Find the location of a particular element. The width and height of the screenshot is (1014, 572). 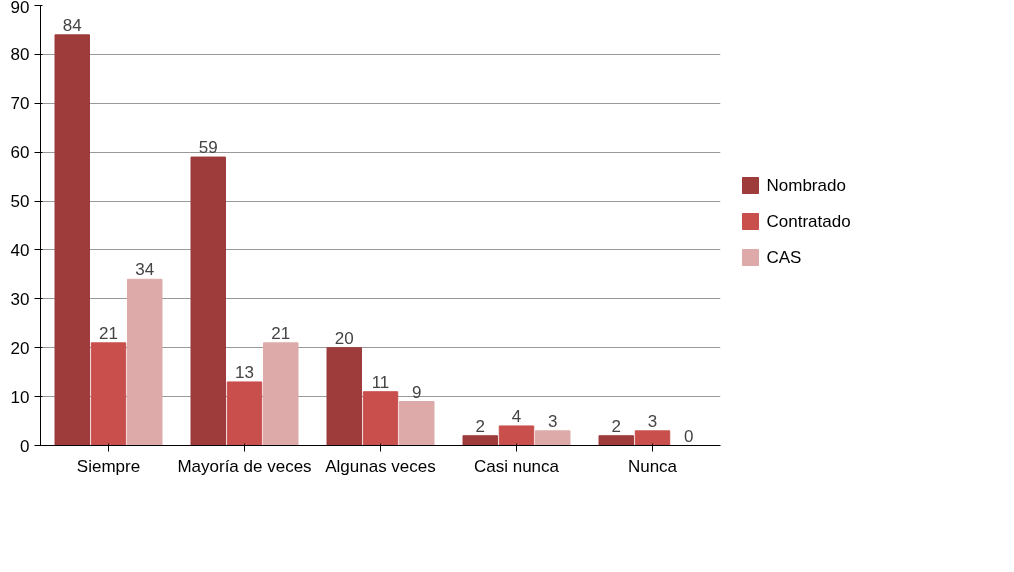

legend-label: Contratado is located at coordinates (808, 221).